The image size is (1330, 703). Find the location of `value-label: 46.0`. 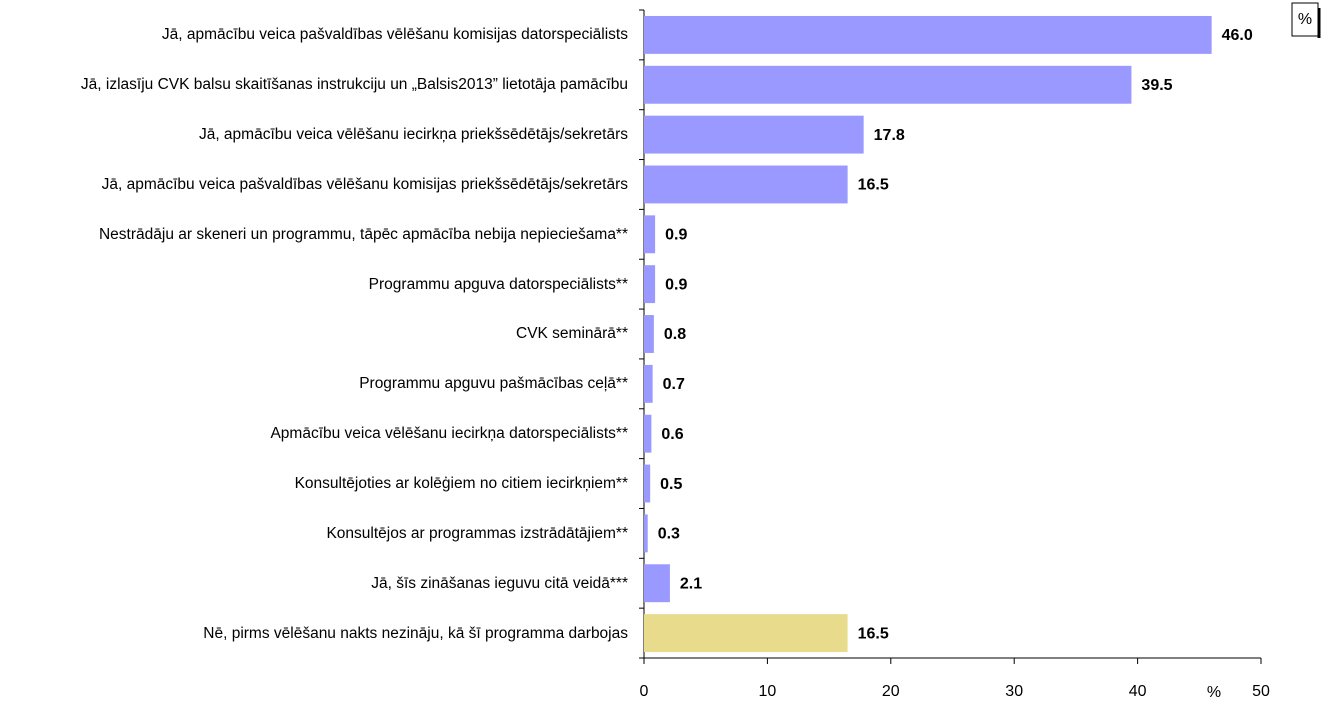

value-label: 46.0 is located at coordinates (1237, 35).